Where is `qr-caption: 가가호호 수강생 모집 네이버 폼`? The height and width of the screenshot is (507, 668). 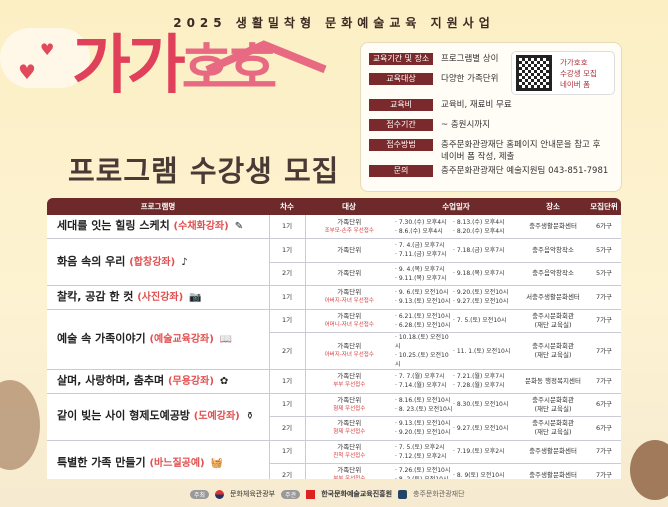 qr-caption: 가가호호 수강생 모집 네이버 폼 is located at coordinates (578, 73).